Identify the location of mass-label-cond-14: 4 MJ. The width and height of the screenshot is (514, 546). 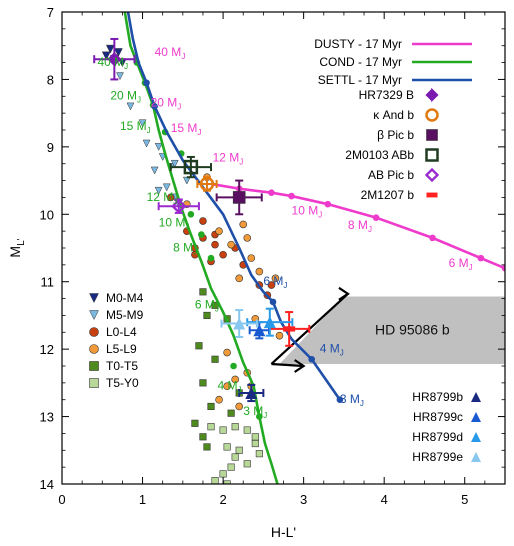
(229, 387).